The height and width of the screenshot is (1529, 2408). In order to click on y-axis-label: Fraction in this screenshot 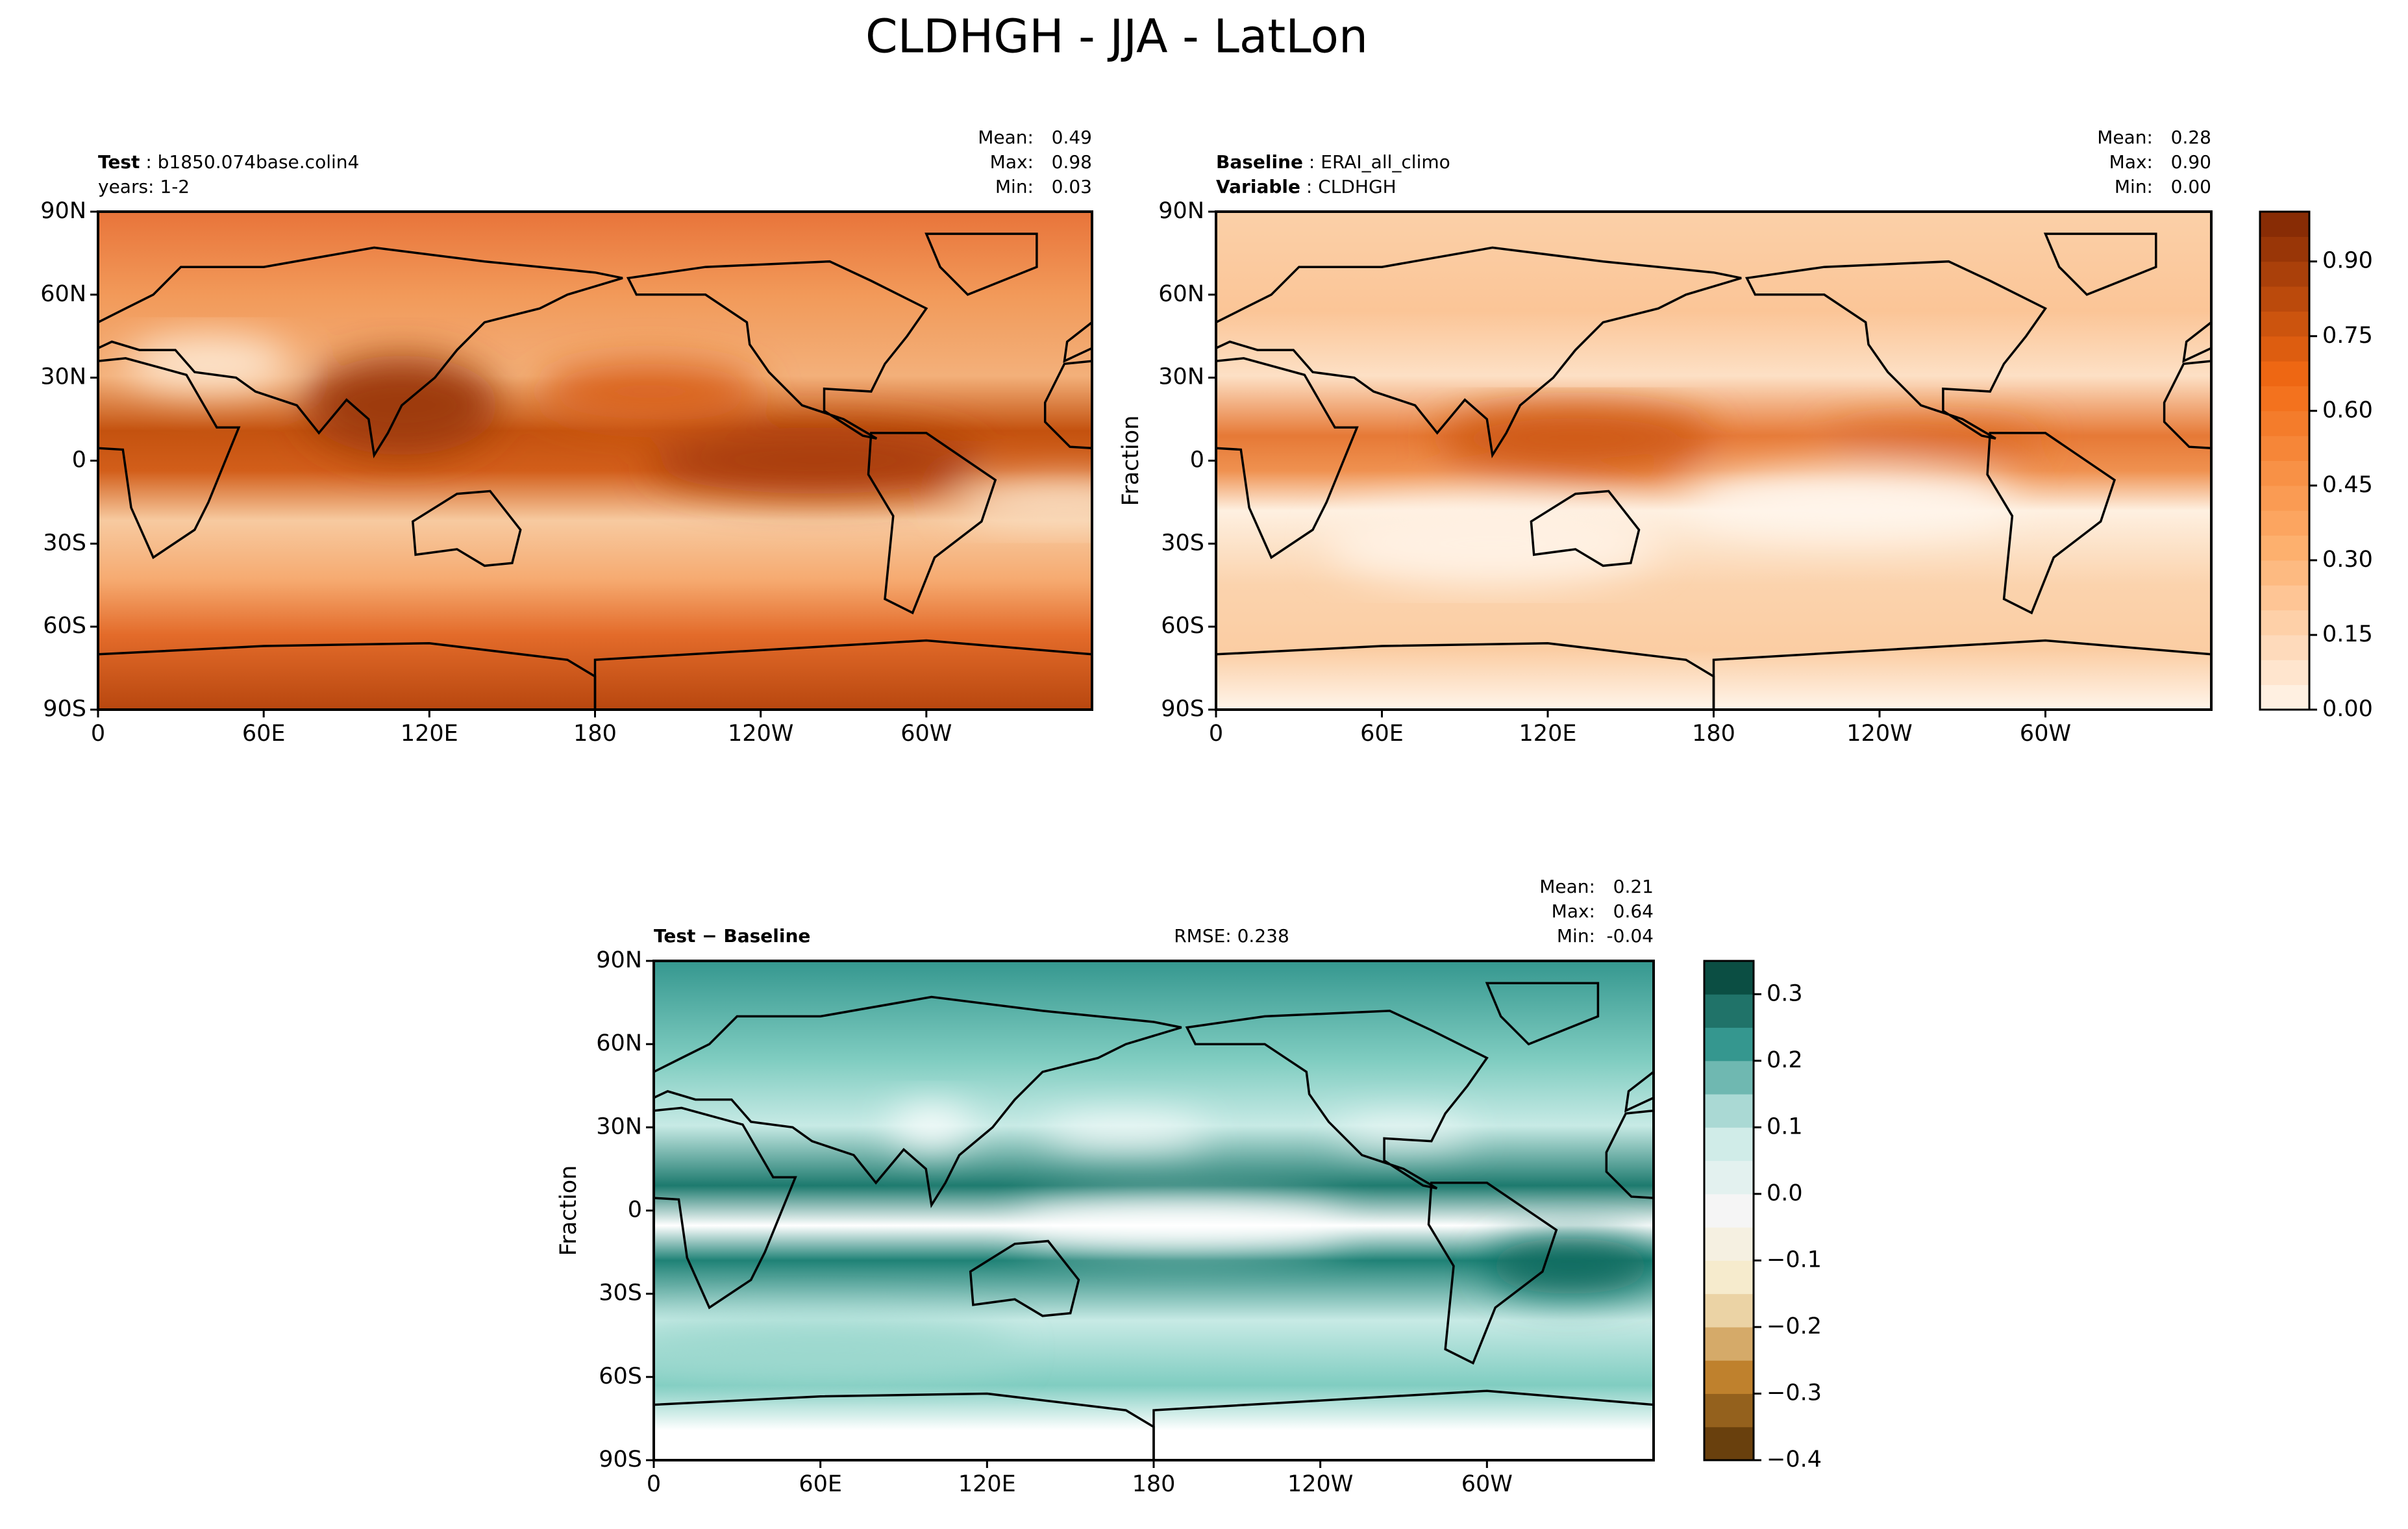, I will do `click(1131, 461)`.